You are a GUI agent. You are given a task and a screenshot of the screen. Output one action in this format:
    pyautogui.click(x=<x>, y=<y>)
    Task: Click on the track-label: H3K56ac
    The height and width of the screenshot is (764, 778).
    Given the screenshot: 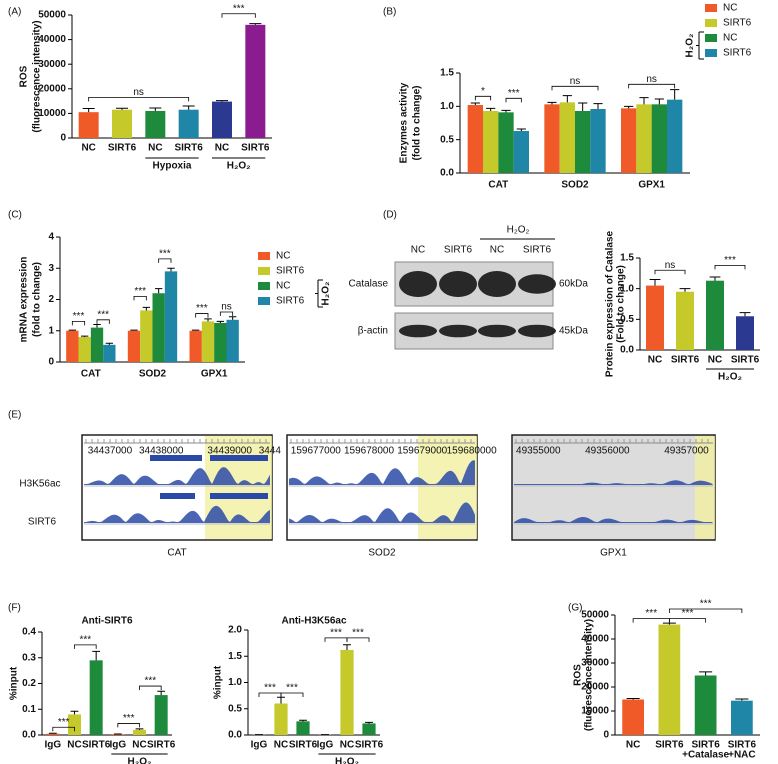 What is the action you would take?
    pyautogui.click(x=39, y=484)
    